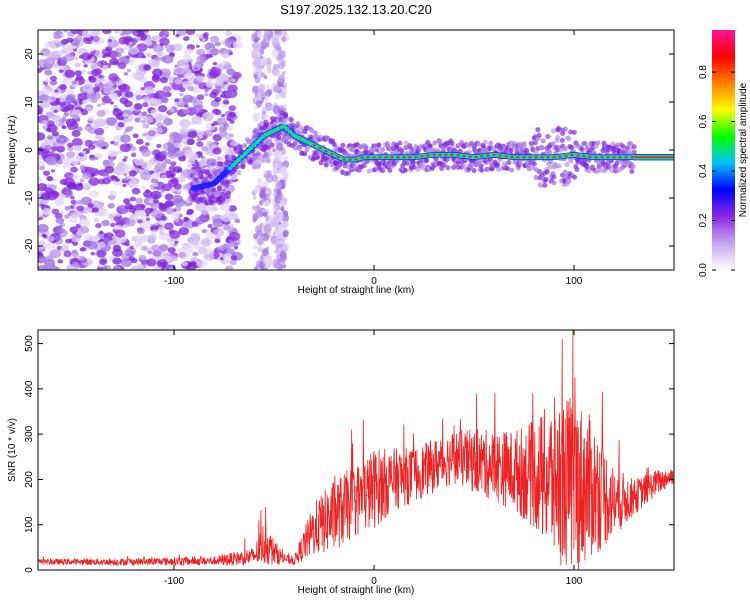 The width and height of the screenshot is (750, 600). What do you see at coordinates (29, 570) in the screenshot?
I see `snr-y-tick-label: 0` at bounding box center [29, 570].